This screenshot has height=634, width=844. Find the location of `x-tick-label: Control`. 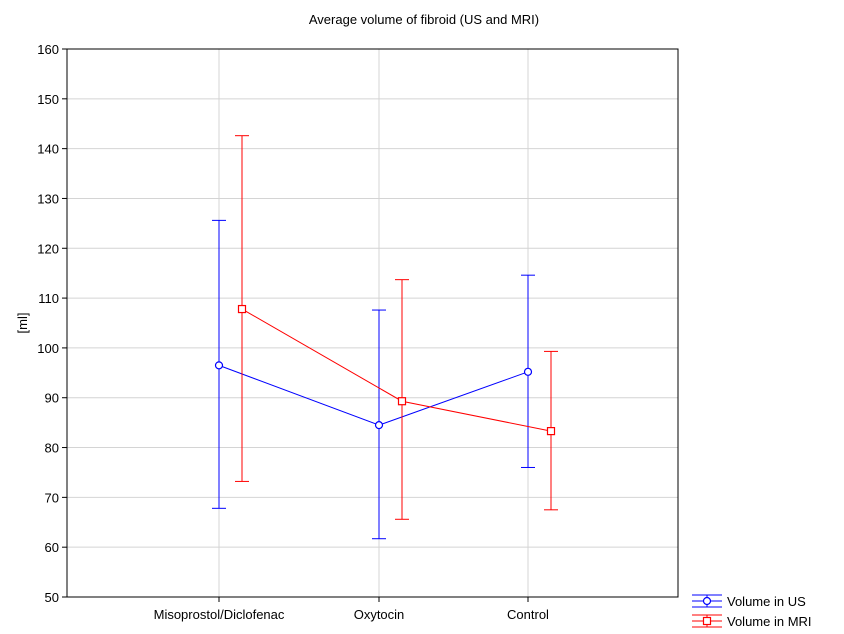

x-tick-label: Control is located at coordinates (528, 614).